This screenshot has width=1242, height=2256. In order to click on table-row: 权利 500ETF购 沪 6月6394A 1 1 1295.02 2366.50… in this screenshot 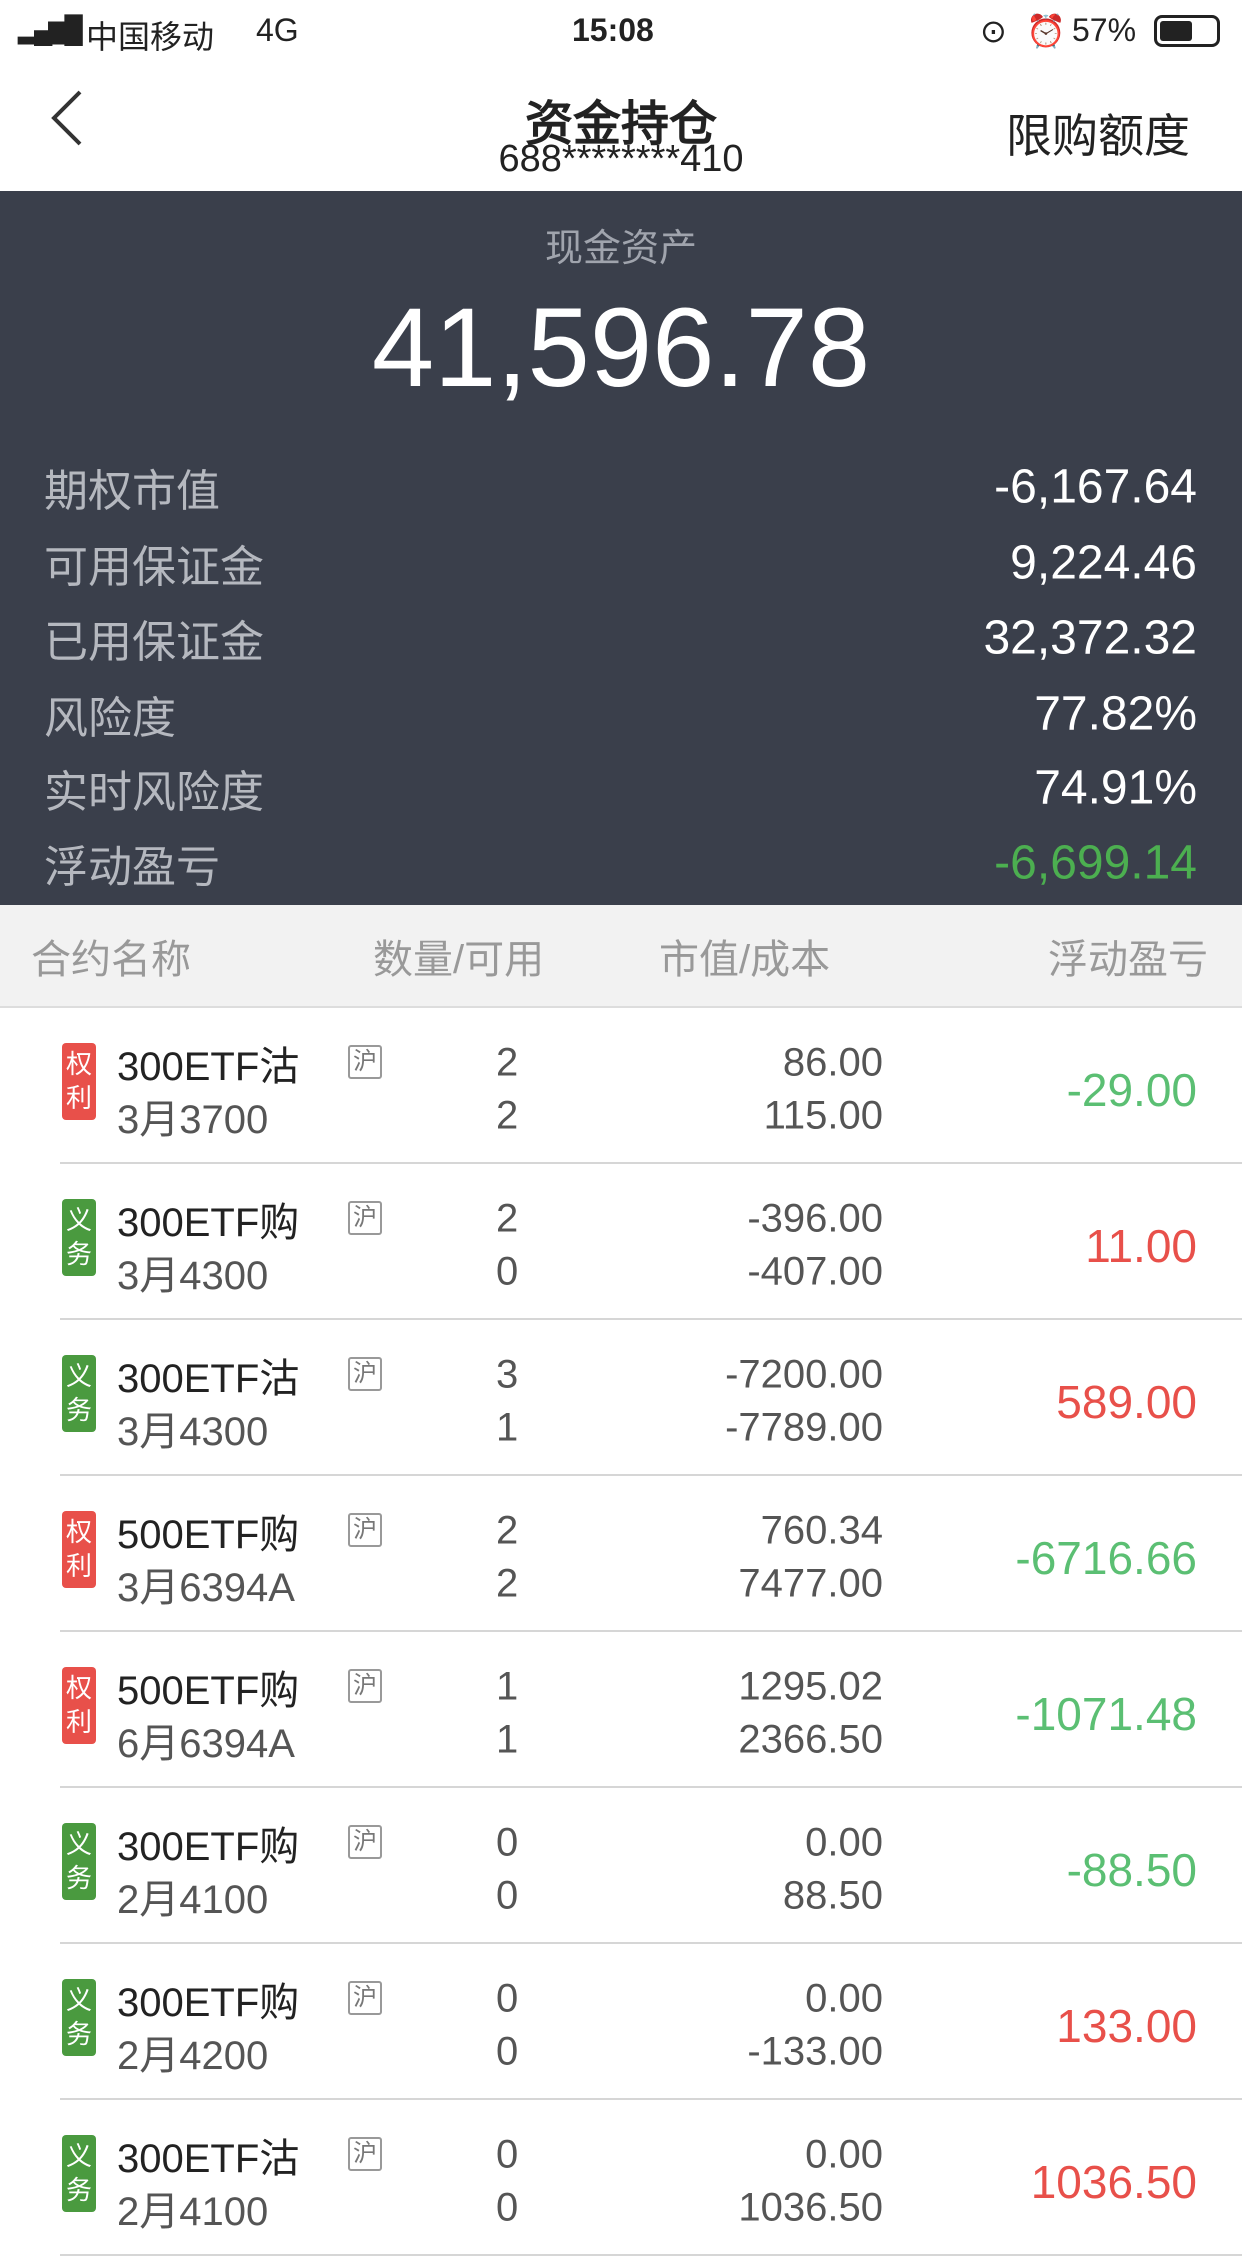, I will do `click(621, 1710)`.